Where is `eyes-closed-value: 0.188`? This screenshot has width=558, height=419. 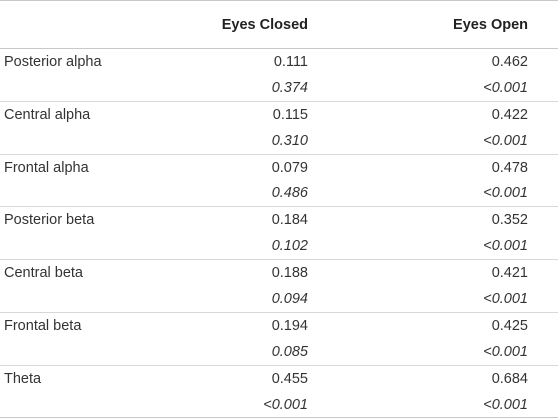
eyes-closed-value: 0.188 is located at coordinates (258, 273).